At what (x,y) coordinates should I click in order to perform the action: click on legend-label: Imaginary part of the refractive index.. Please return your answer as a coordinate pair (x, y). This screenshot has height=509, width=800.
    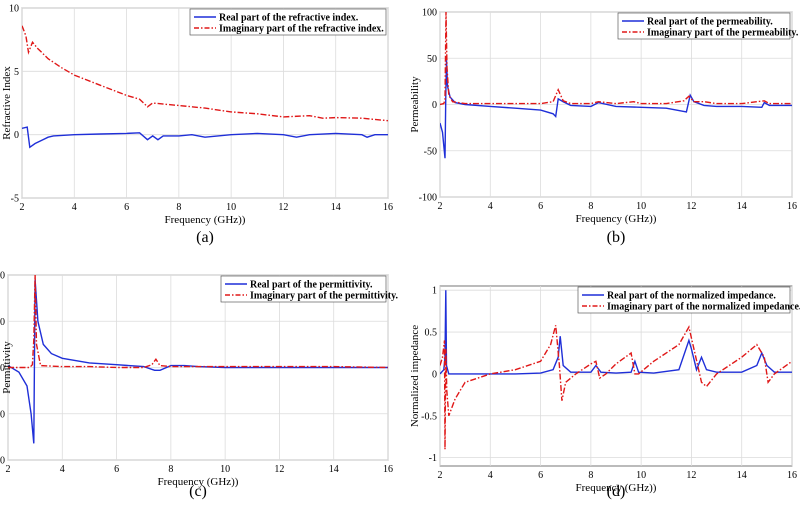
    Looking at the image, I should click on (301, 29).